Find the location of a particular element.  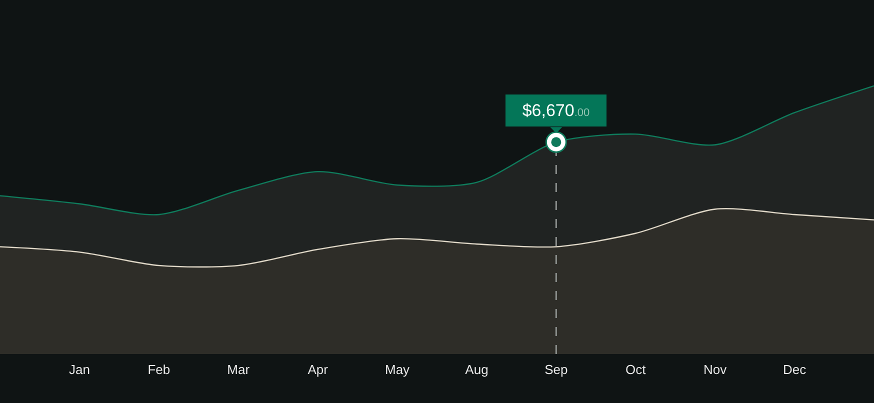

x-tick-label: Aug is located at coordinates (476, 369).